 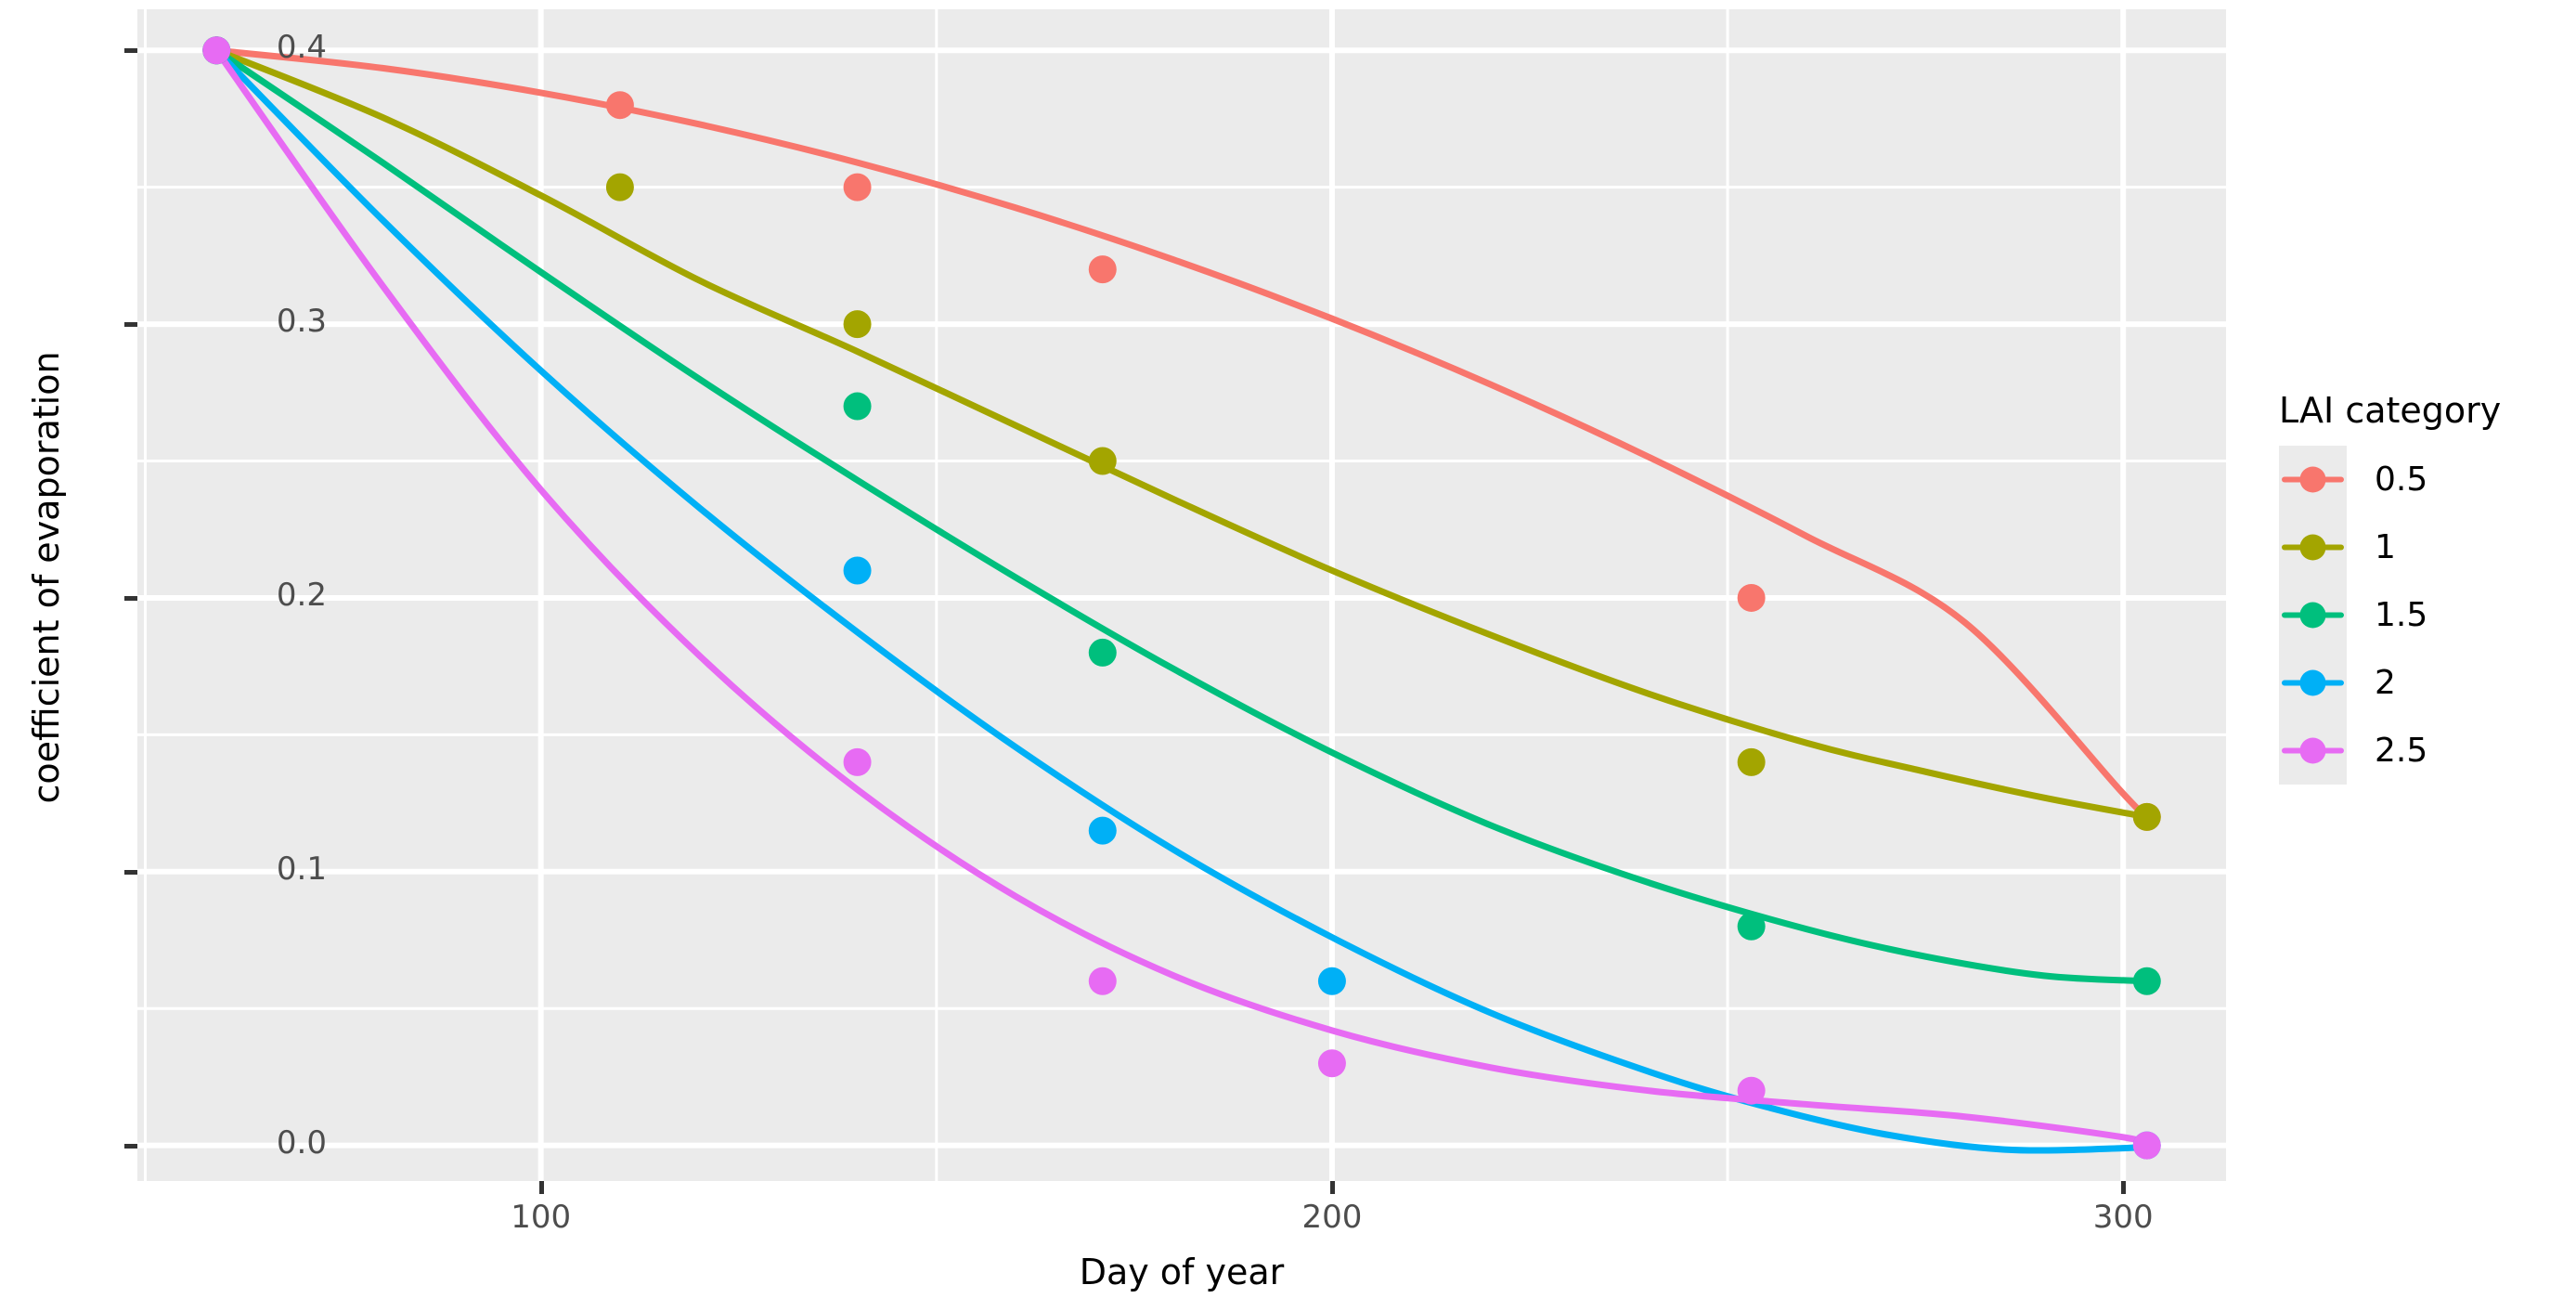 I want to click on legend-item-label: 0.5, so click(x=2401, y=480).